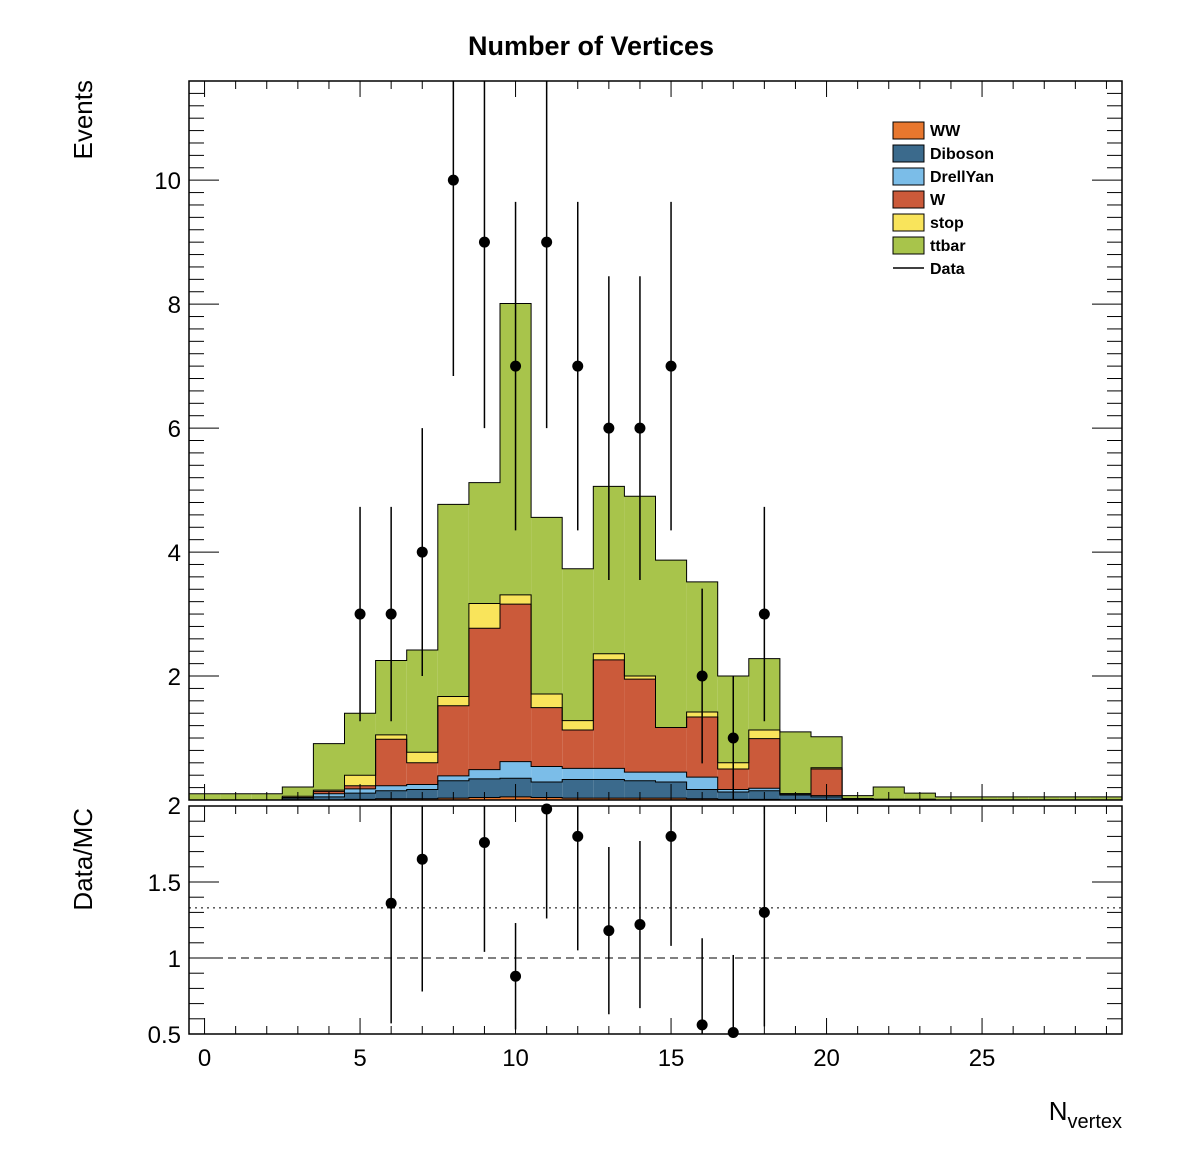  What do you see at coordinates (515, 1058) in the screenshot?
I see `x-tick-label: 10` at bounding box center [515, 1058].